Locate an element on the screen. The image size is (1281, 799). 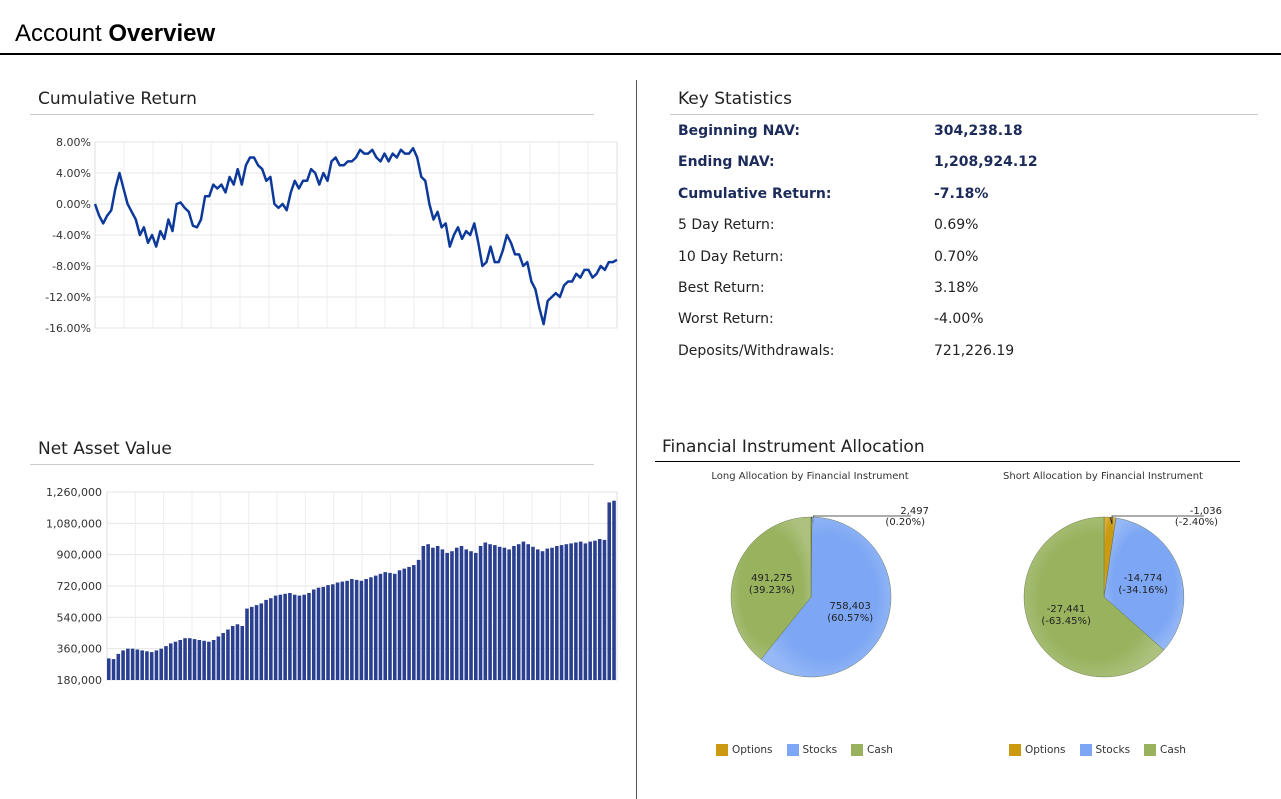
allocation-heading: Financial Instrument Allocation is located at coordinates (793, 447).